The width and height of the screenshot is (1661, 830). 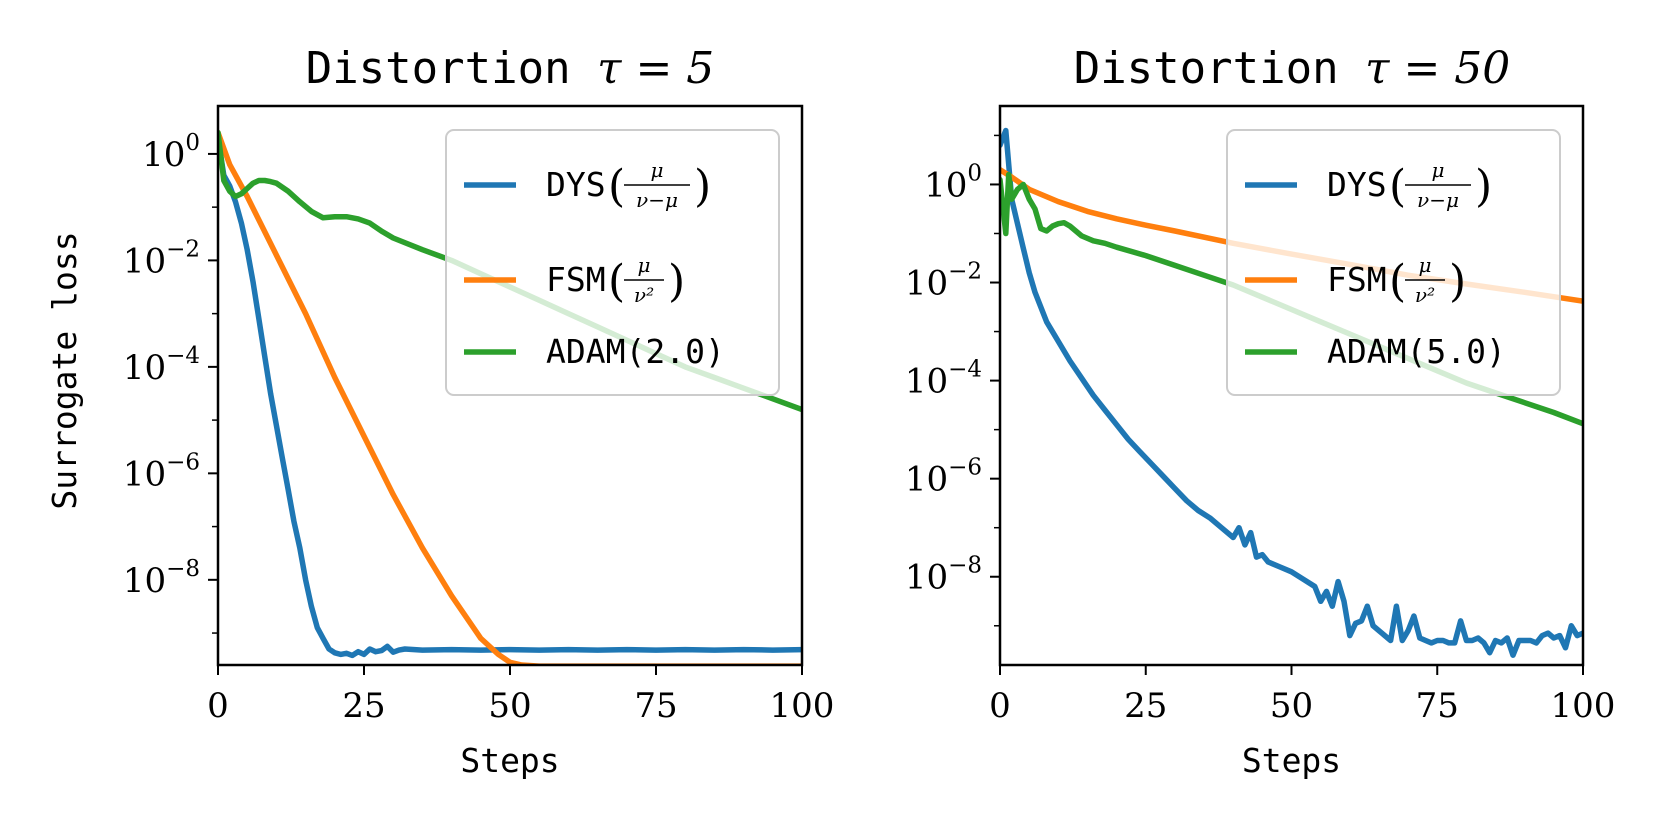 I want to click on chart-title: Distortion τ = 5, so click(x=510, y=68).